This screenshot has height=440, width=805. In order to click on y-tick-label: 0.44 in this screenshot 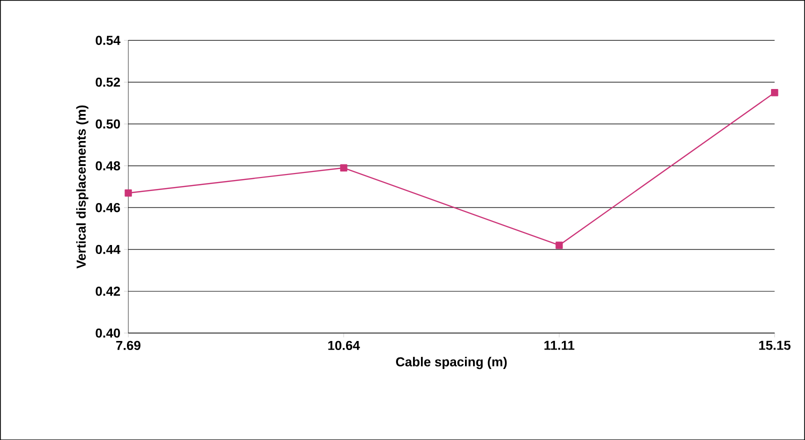, I will do `click(108, 249)`.